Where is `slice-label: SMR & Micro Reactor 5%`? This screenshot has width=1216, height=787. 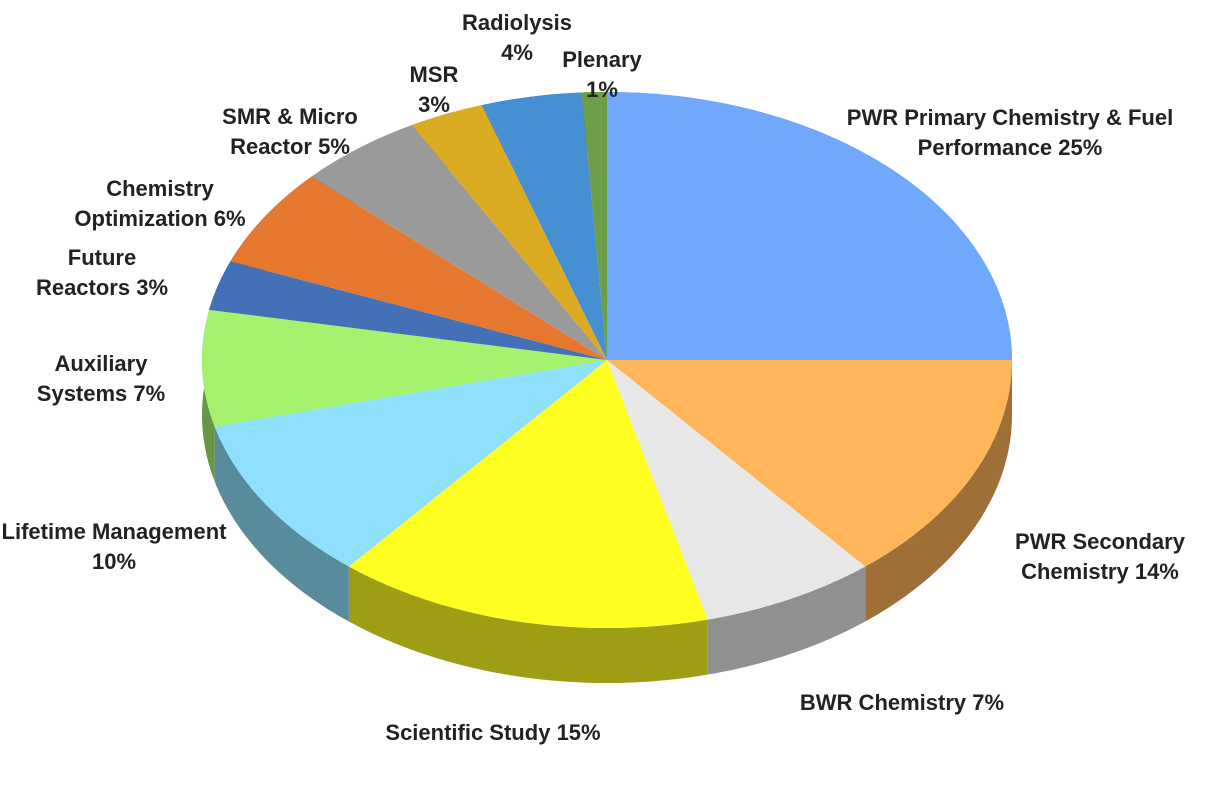
slice-label: SMR & Micro Reactor 5% is located at coordinates (290, 132).